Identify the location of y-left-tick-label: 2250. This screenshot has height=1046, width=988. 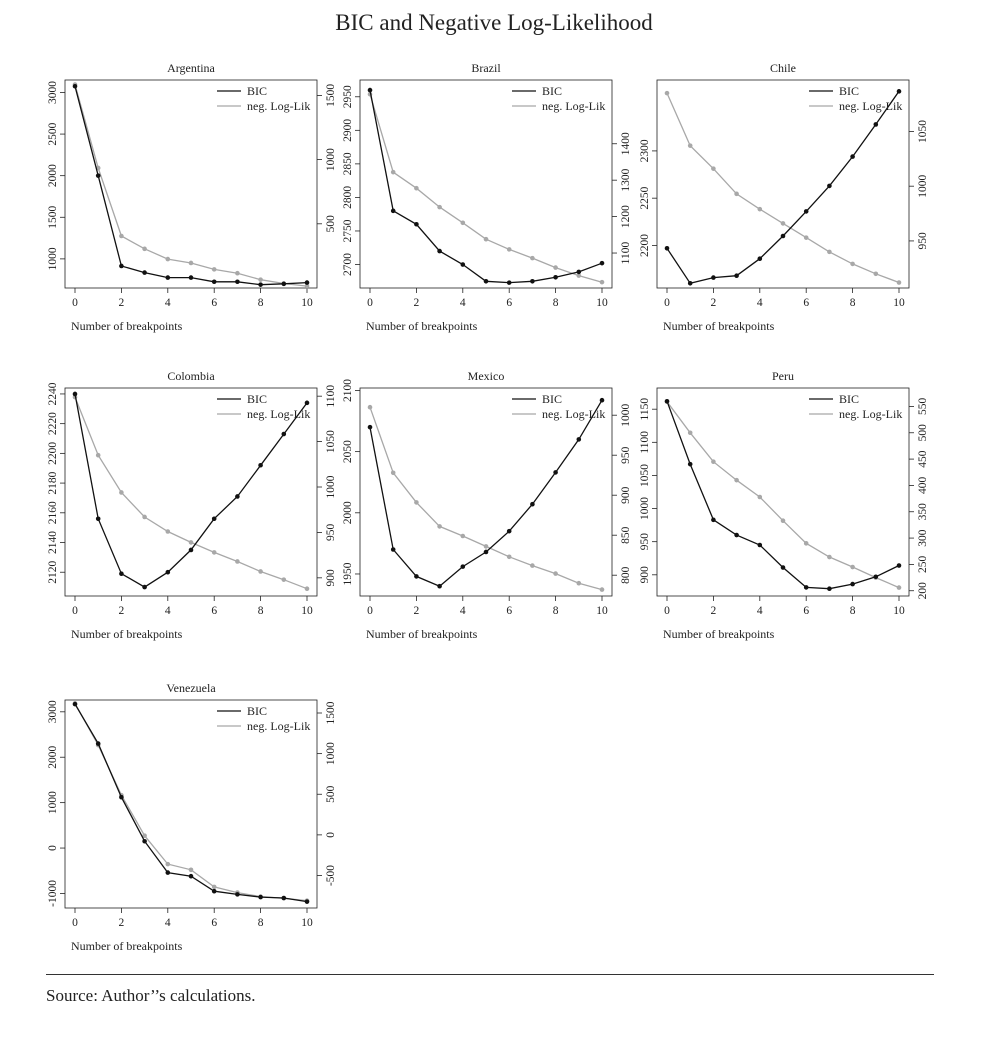
(645, 197).